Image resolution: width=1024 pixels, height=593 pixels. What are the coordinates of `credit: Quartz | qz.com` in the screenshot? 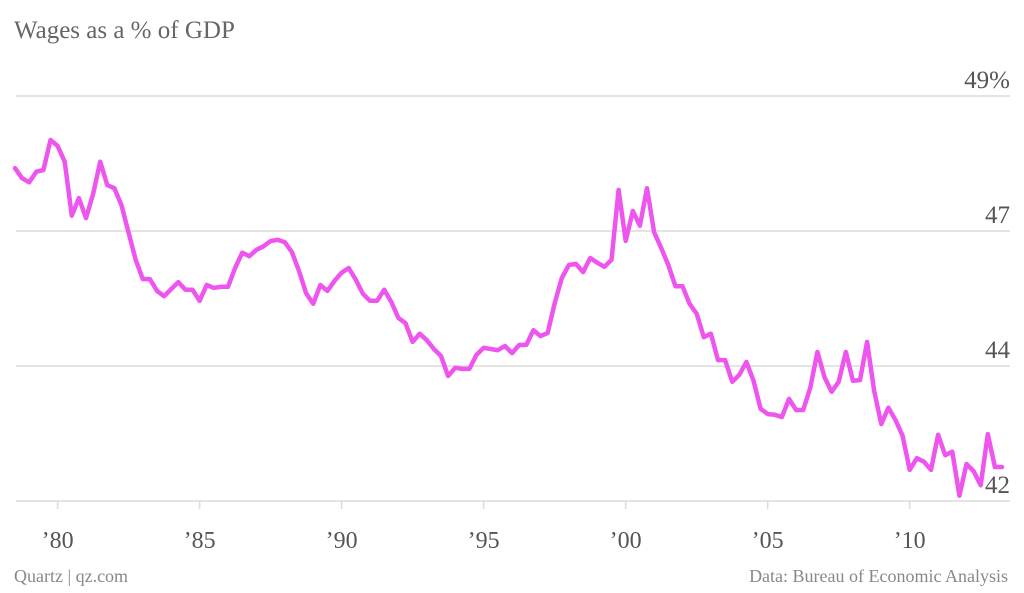 It's located at (71, 576).